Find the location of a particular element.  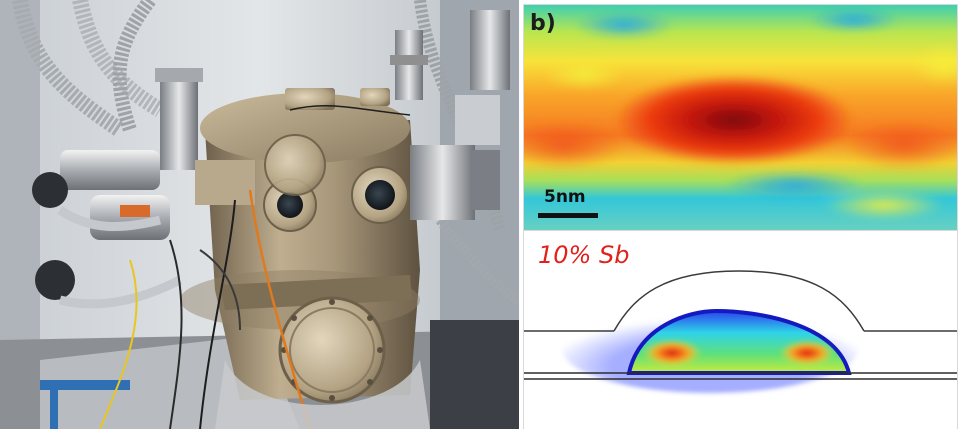

scale-bar is located at coordinates (568, 215).